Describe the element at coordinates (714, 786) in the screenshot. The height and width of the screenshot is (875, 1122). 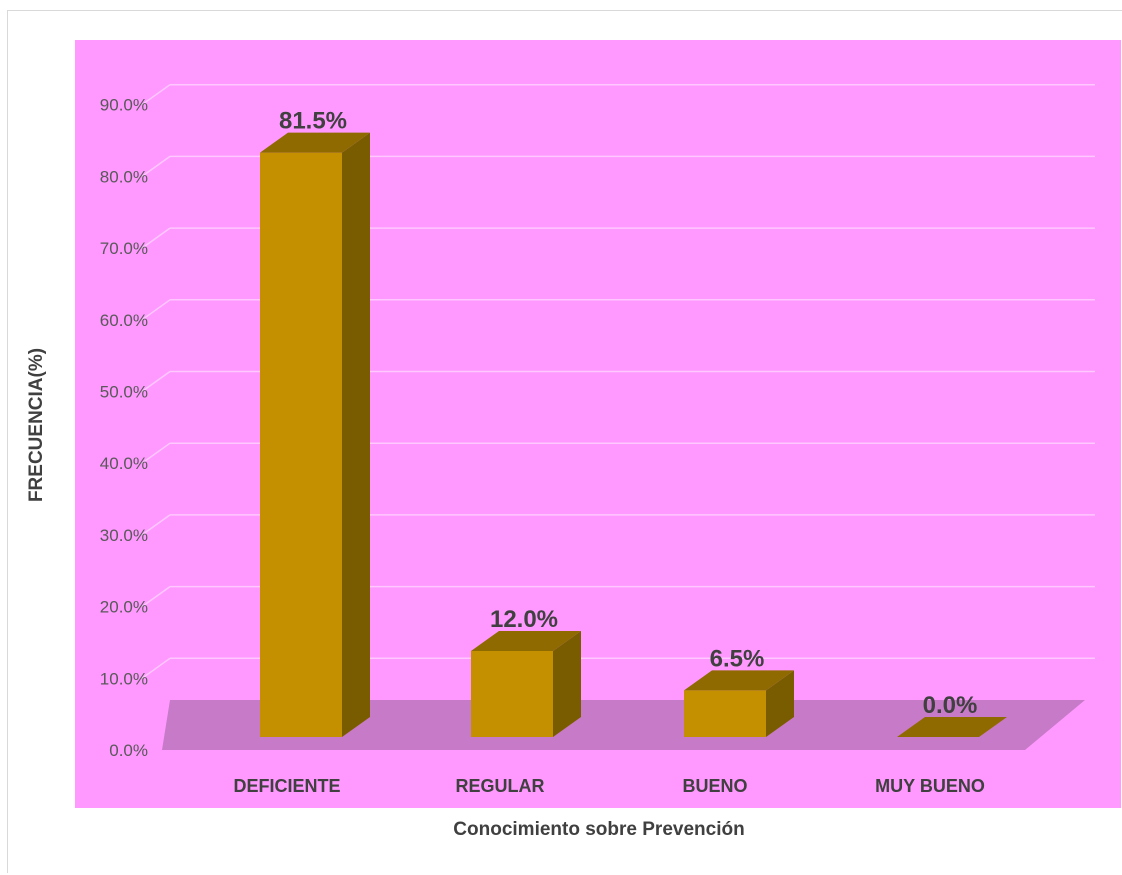
I see `x-category-label: BUENO` at that location.